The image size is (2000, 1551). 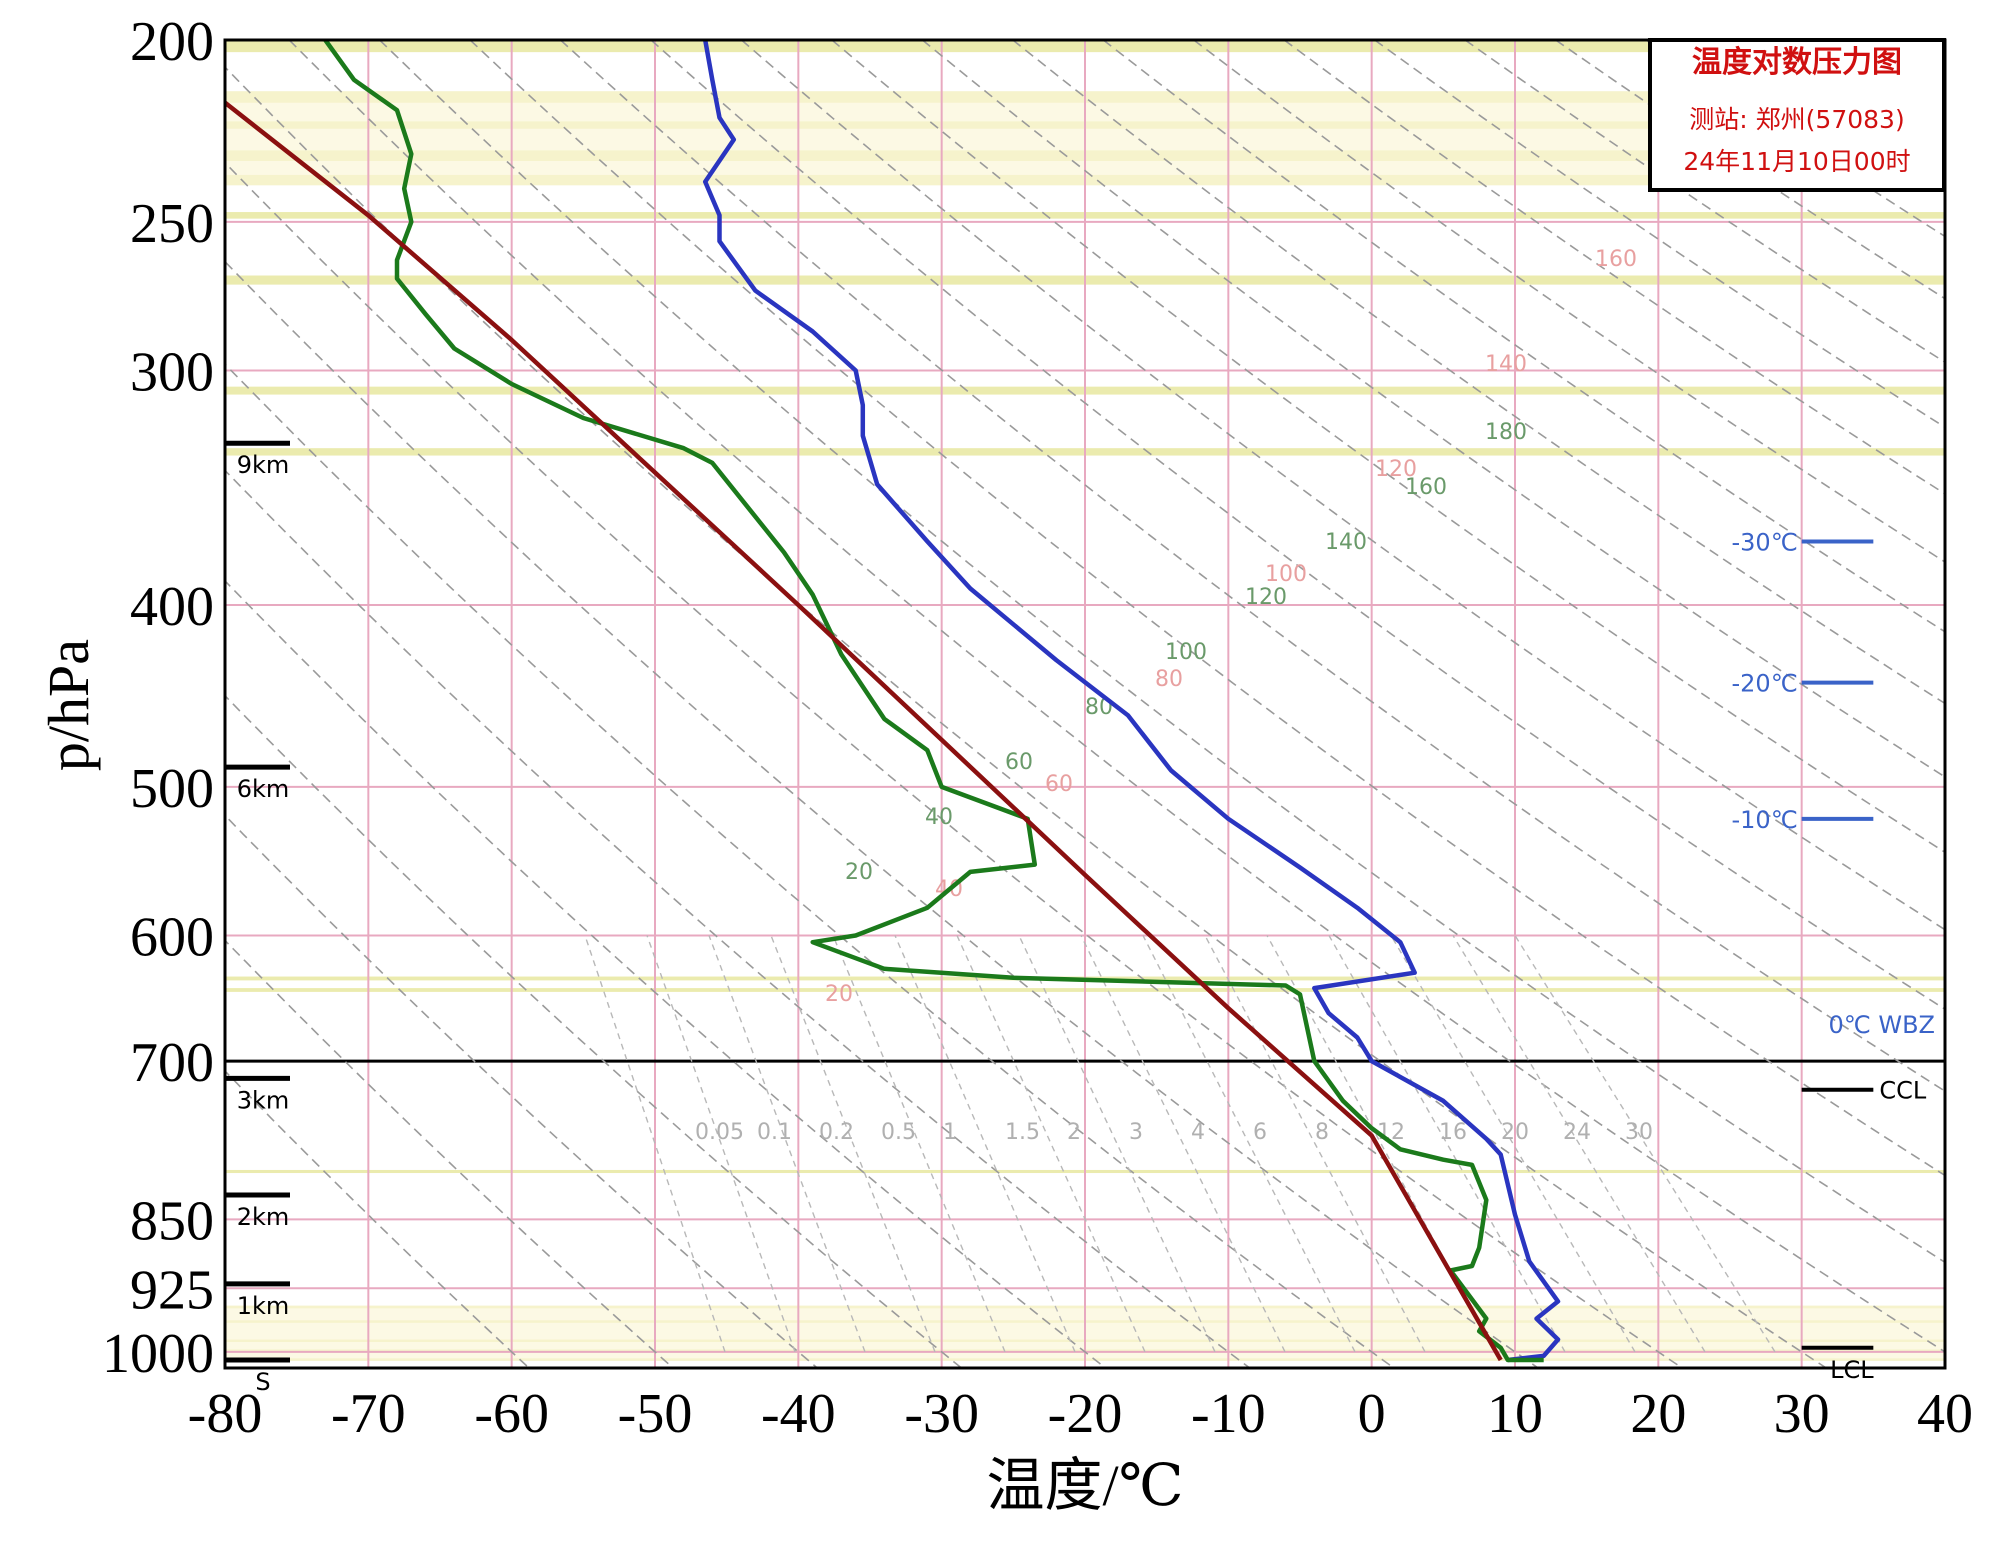 I want to click on moist-adiabat-label: 180, so click(x=1506, y=432).